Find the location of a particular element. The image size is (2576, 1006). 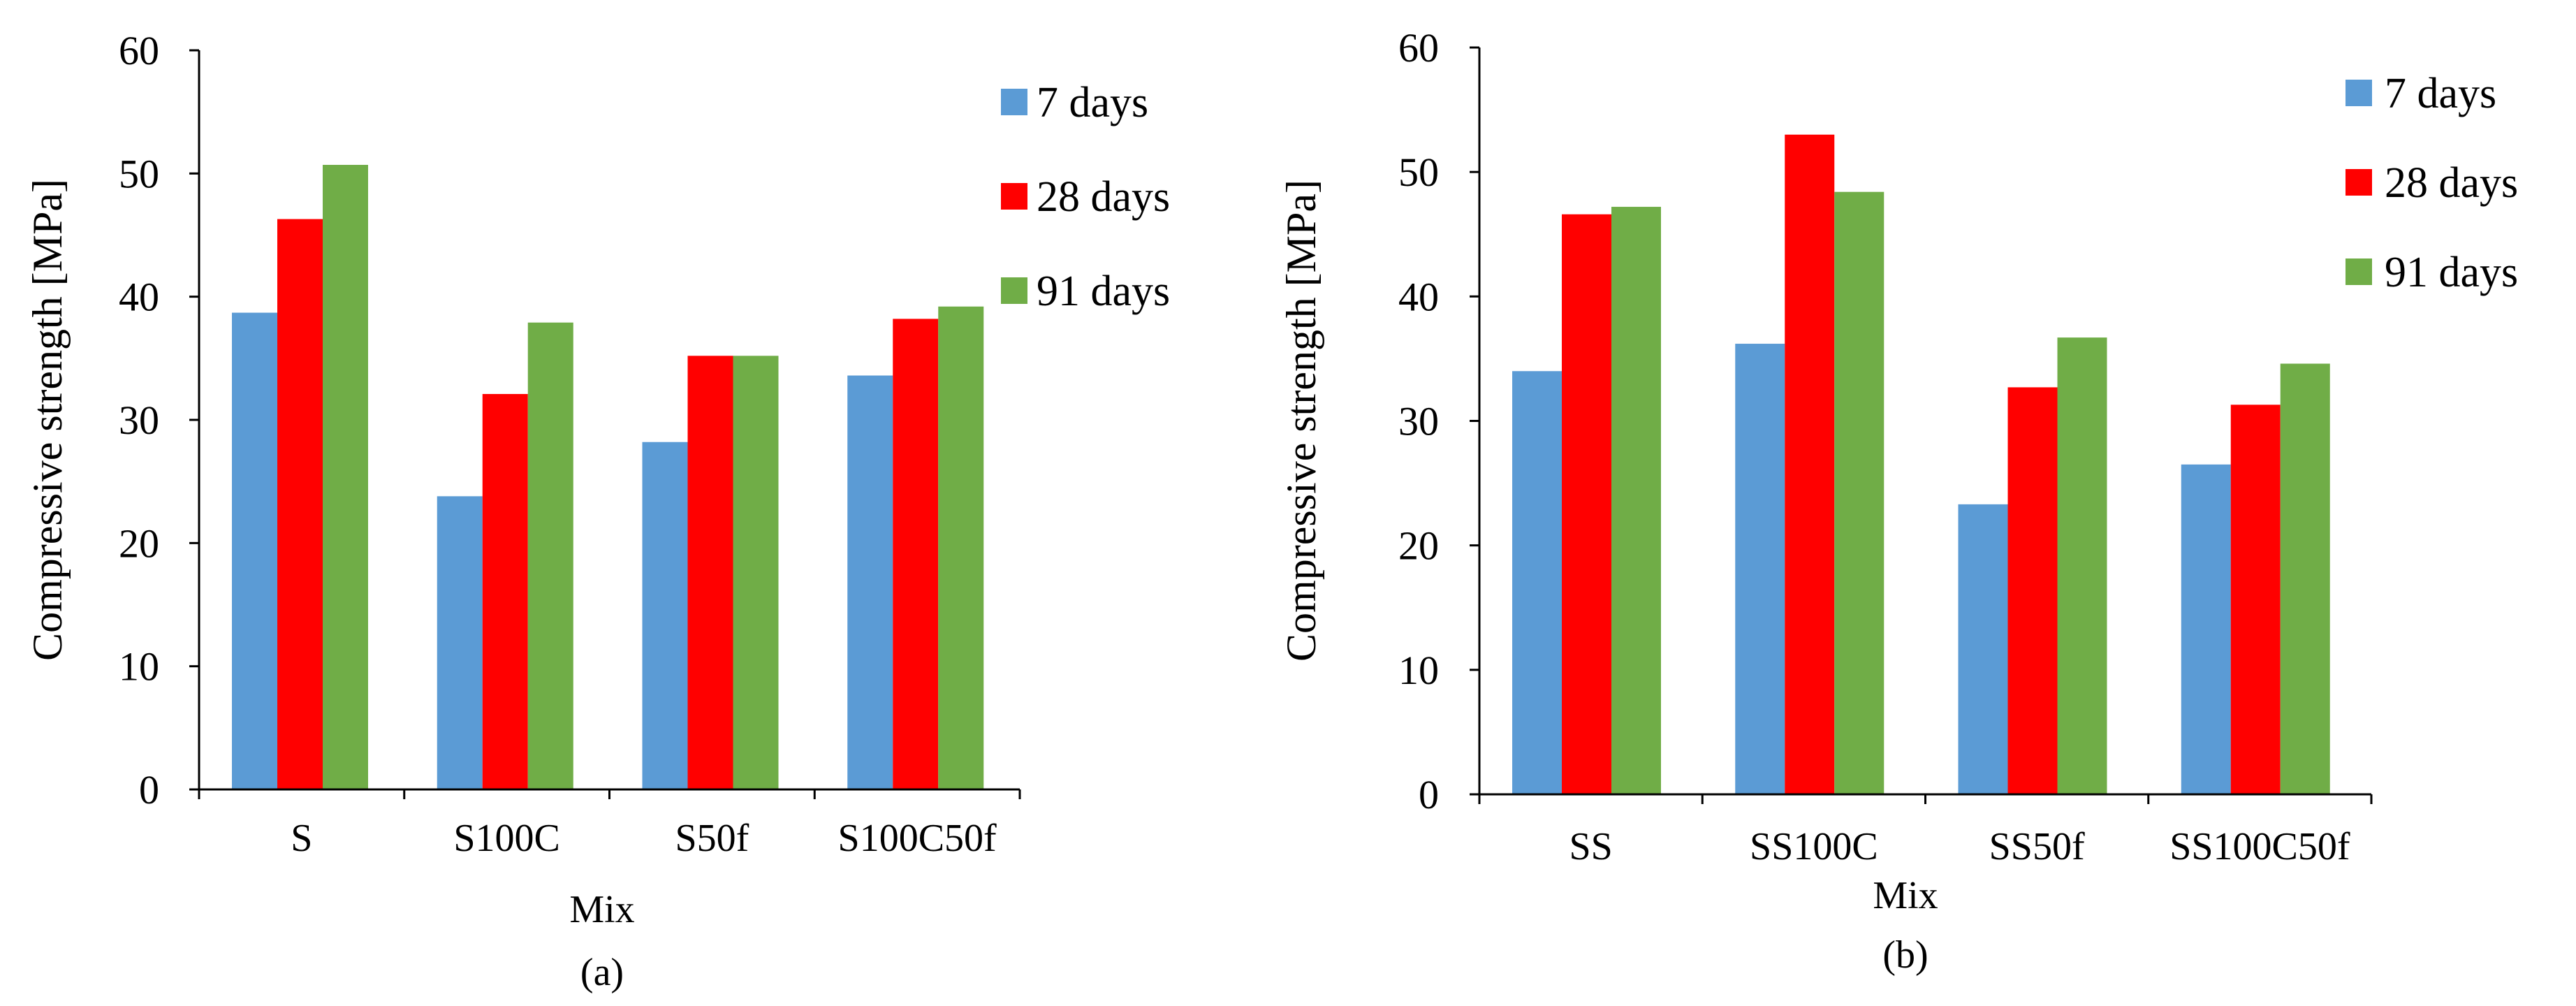

bar-s-7-days is located at coordinates (254, 551).